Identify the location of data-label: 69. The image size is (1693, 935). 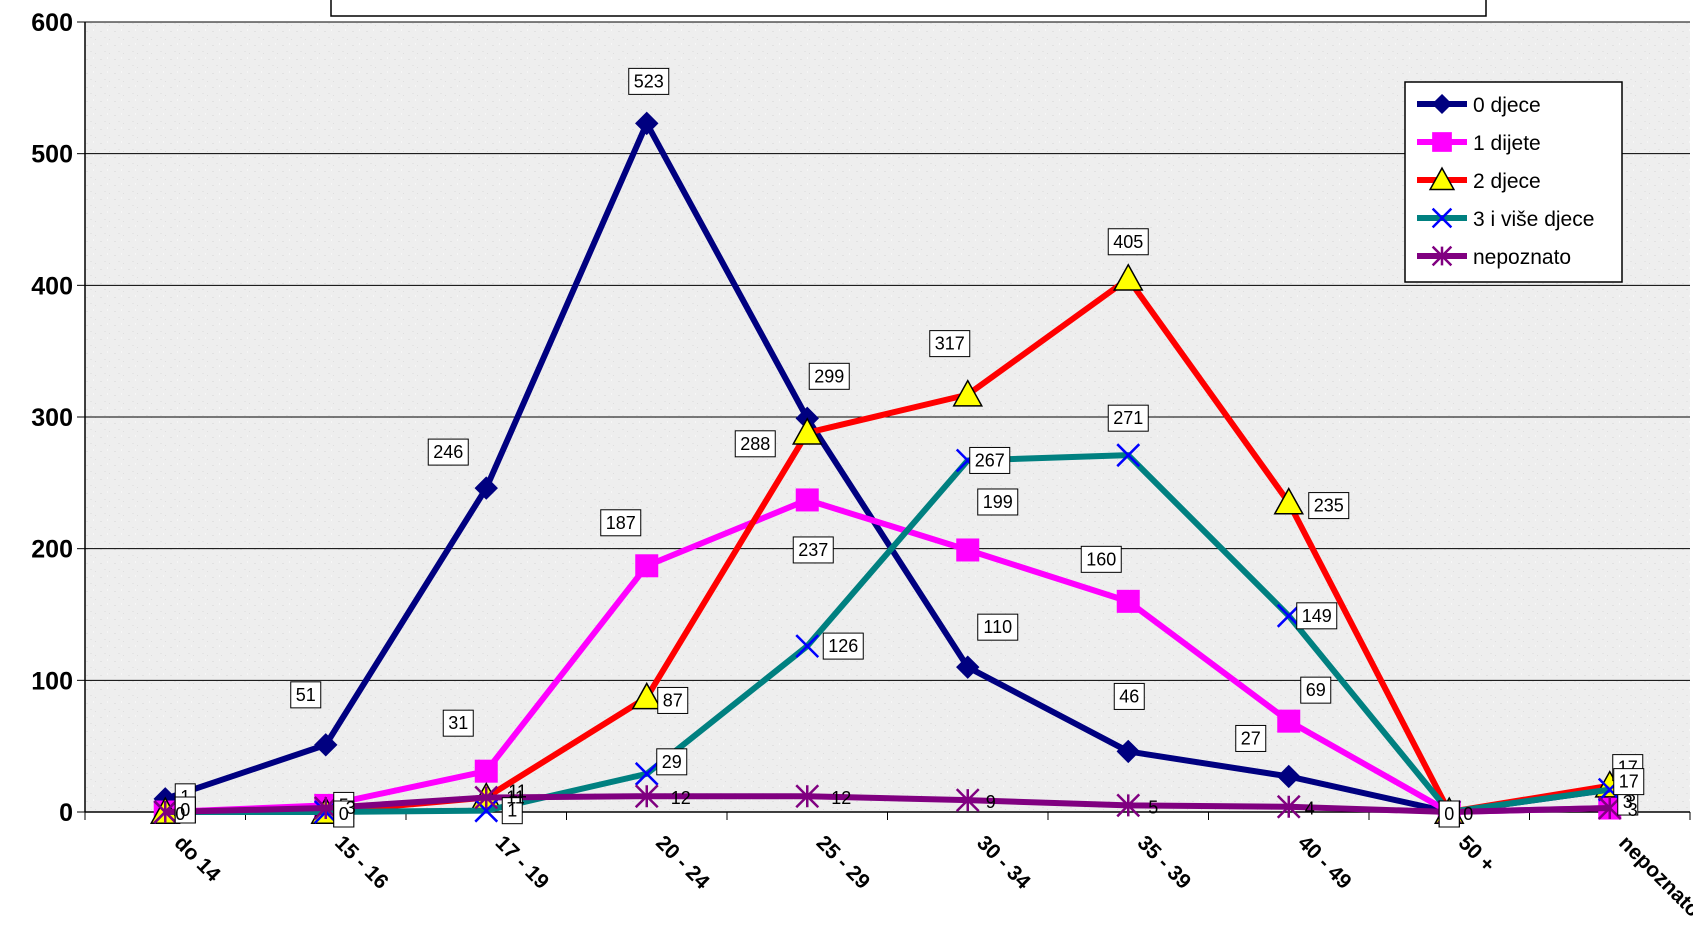
(1316, 690).